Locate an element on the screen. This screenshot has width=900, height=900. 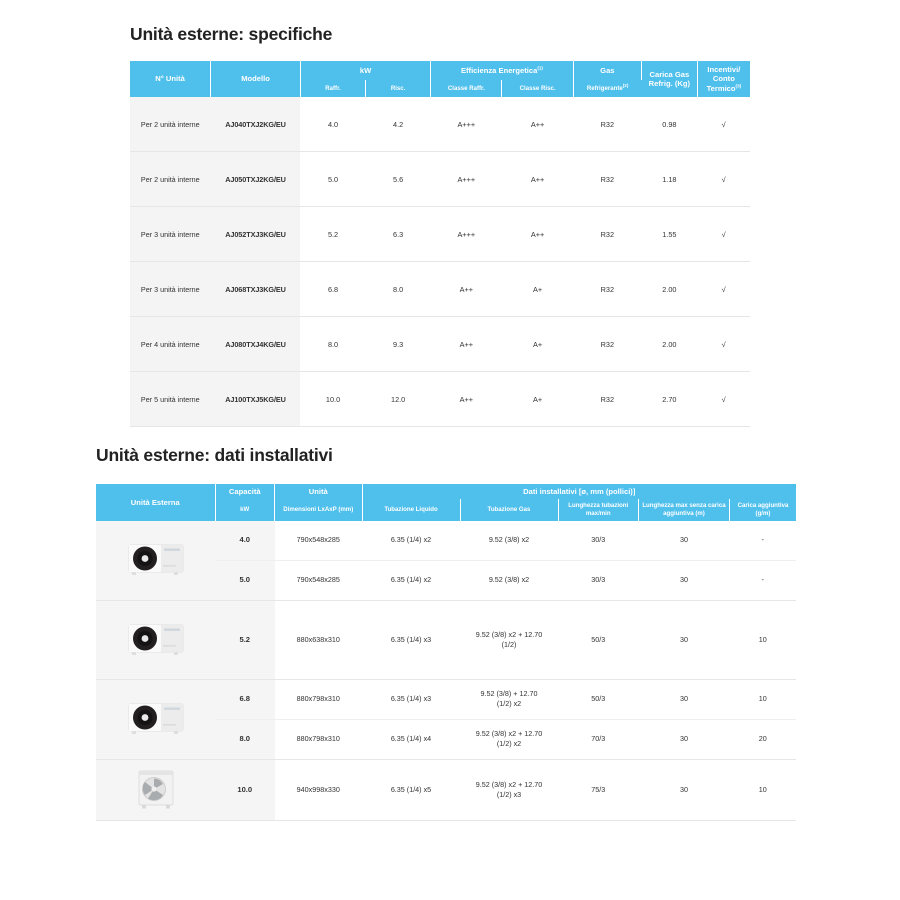
cell-kw-risc: 4.2 is located at coordinates (398, 125).